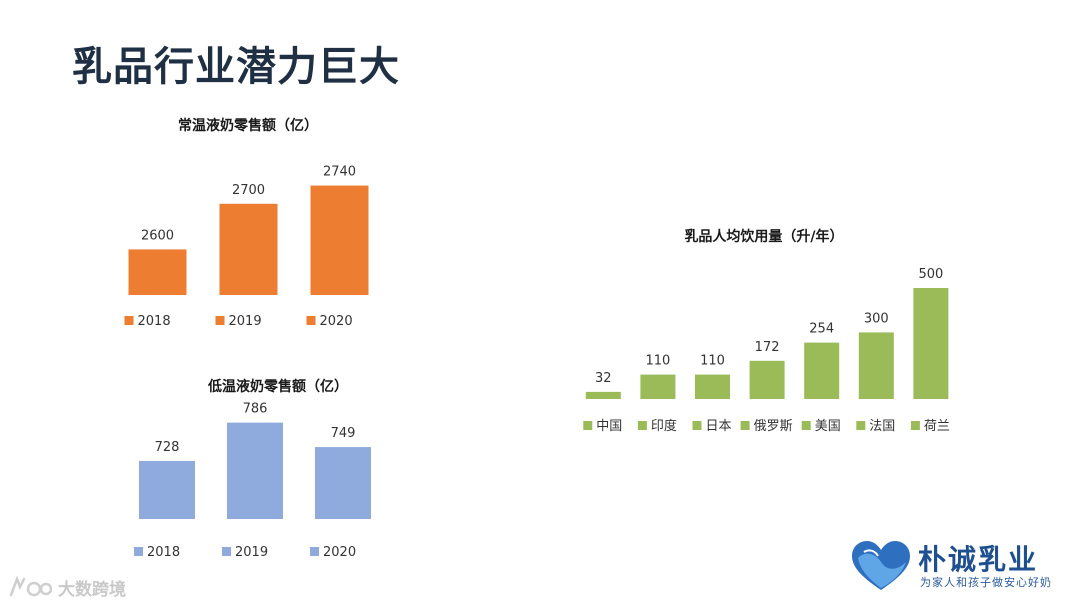  Describe the element at coordinates (220, 320) in the screenshot. I see `ambient-legend-swatch-2019` at that location.